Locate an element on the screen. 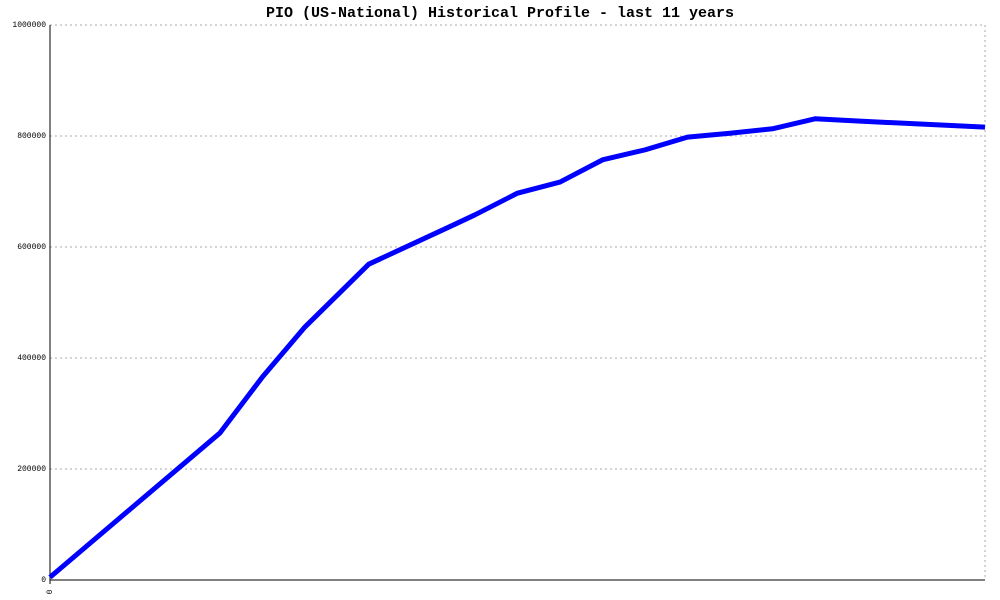 This screenshot has width=1000, height=600. y-tick-label: 200000 is located at coordinates (31, 469).